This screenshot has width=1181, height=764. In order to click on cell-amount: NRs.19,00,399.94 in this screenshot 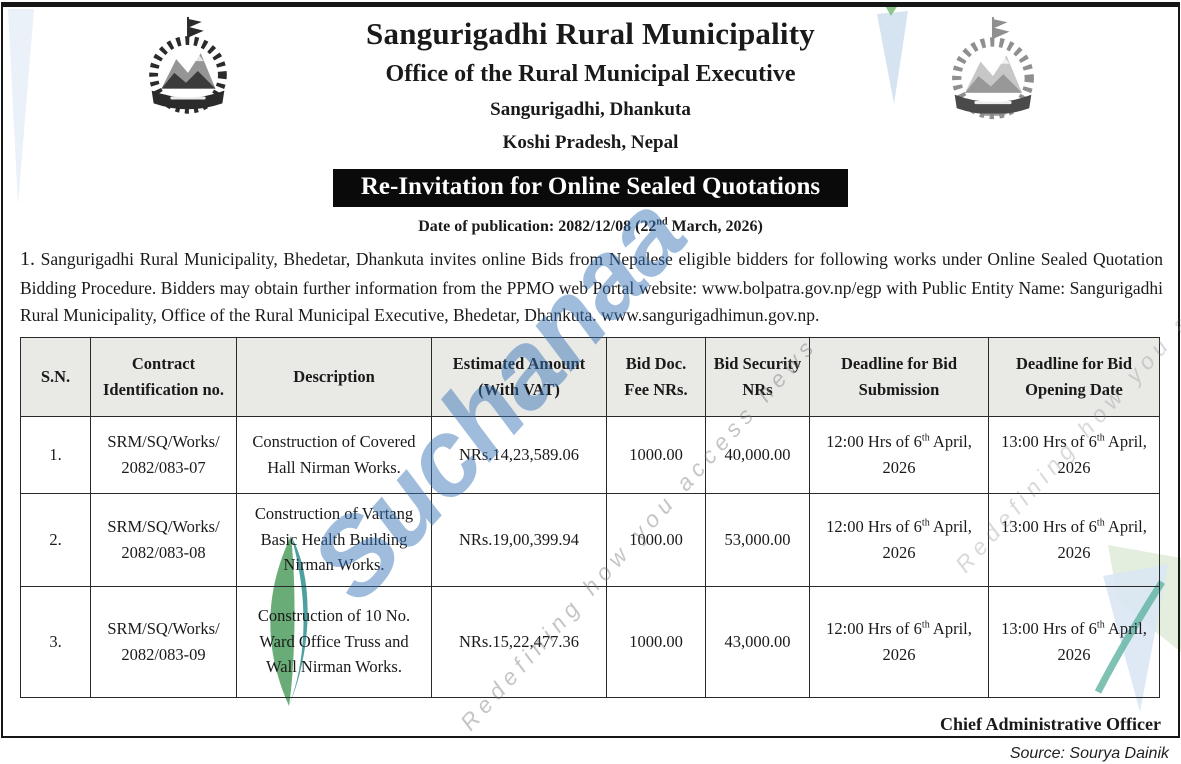, I will do `click(519, 539)`.